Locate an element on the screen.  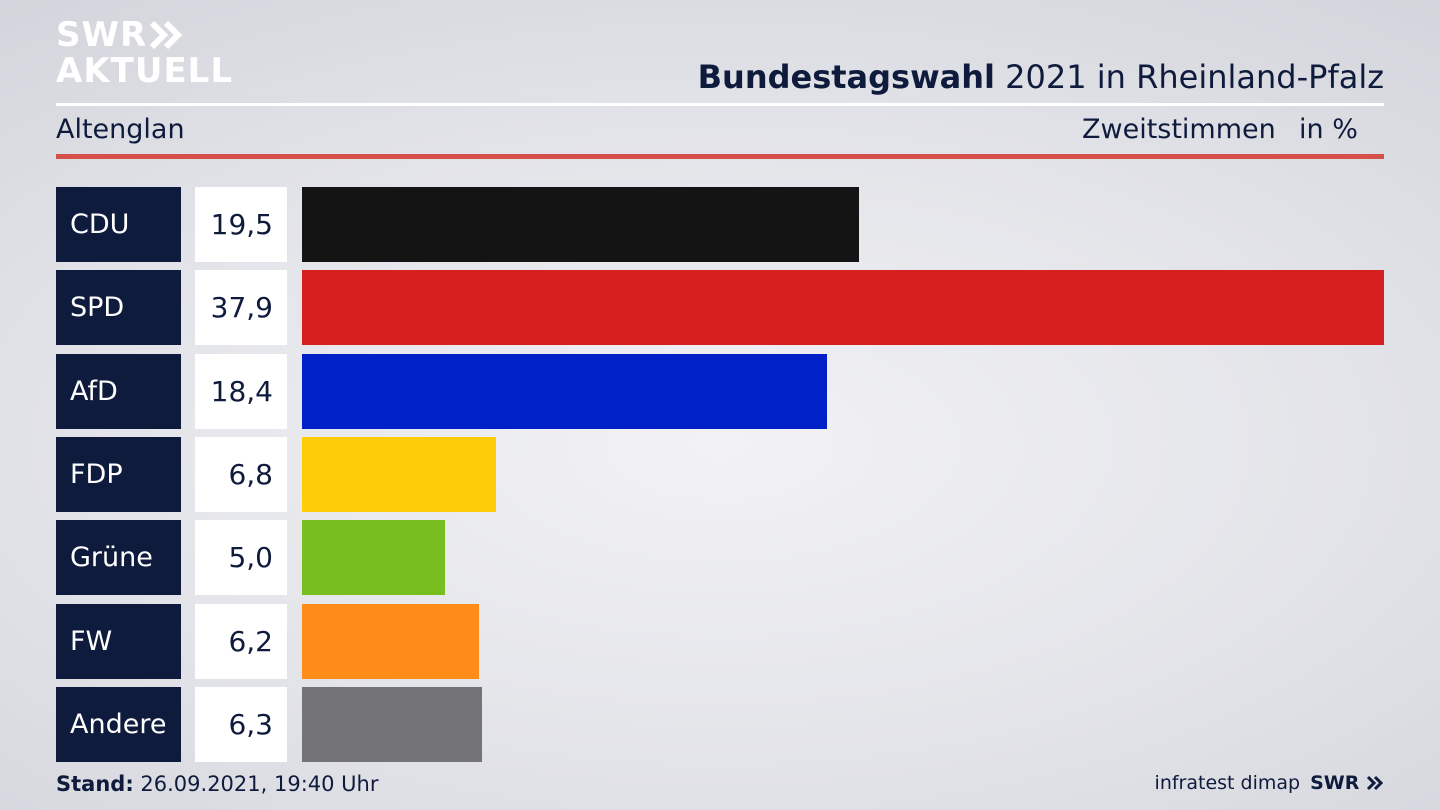
party-label: Grüne is located at coordinates (118, 557).